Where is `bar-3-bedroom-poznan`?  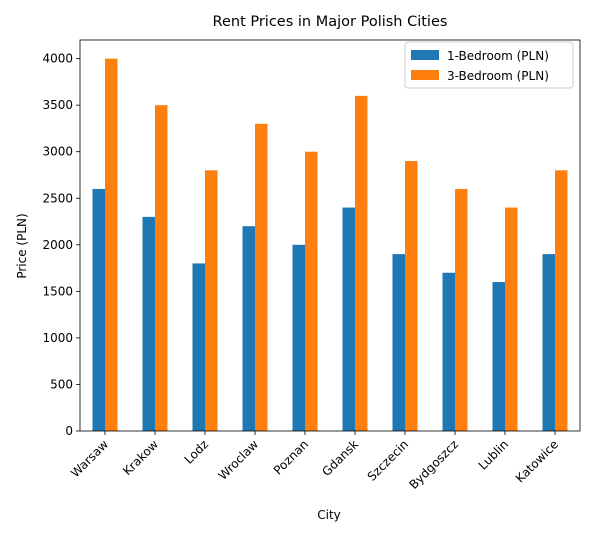
bar-3-bedroom-poznan is located at coordinates (311, 291).